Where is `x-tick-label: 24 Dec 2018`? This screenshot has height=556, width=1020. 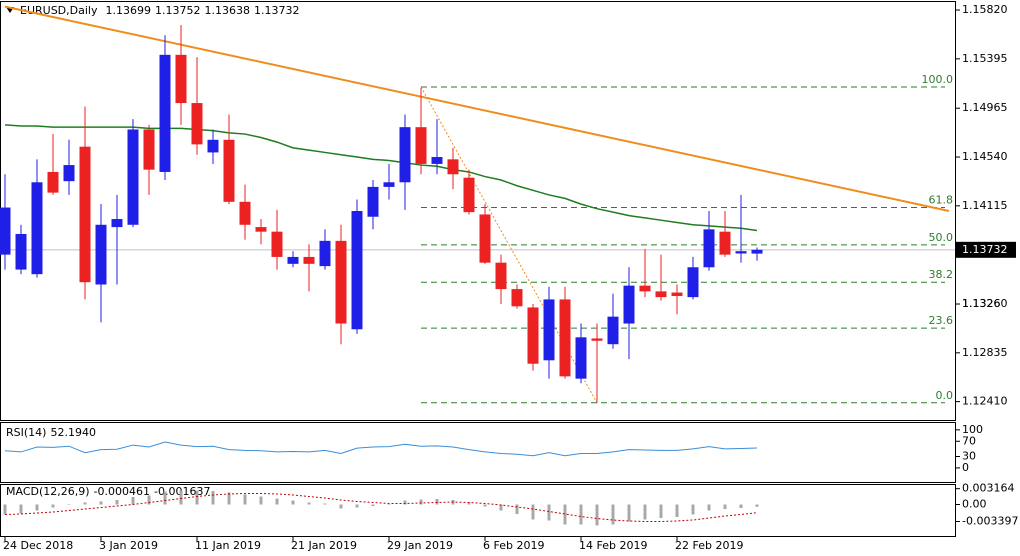 x-tick-label: 24 Dec 2018 is located at coordinates (38, 545).